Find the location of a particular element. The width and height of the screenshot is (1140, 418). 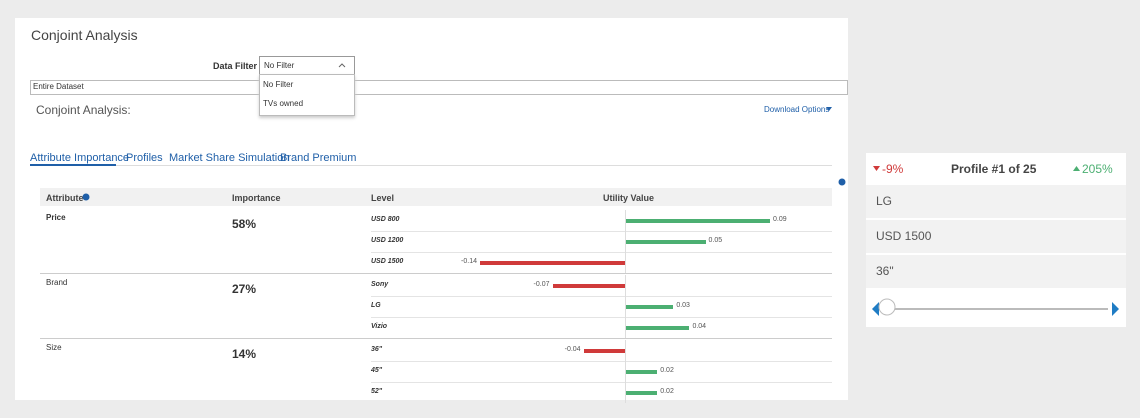

level-name: 36" is located at coordinates (377, 349).